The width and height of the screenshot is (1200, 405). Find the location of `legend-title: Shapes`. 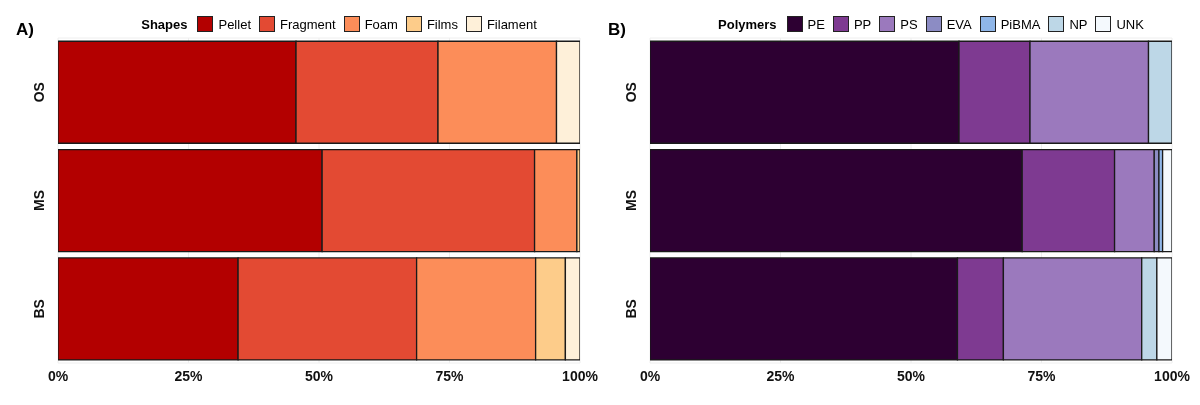

legend-title: Shapes is located at coordinates (164, 24).